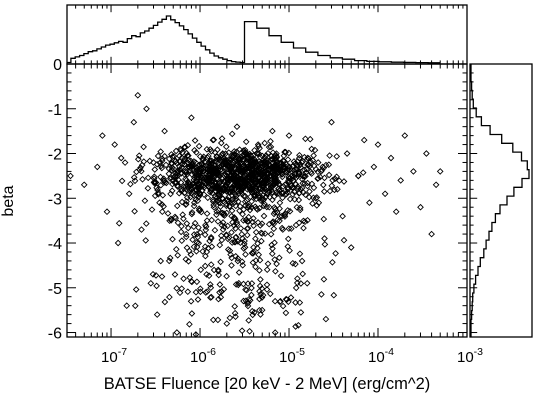 The width and height of the screenshot is (535, 396). I want to click on x-axis-tick-labels: 10-7 10-6 10-5 10-4 10-3, so click(292, 356).